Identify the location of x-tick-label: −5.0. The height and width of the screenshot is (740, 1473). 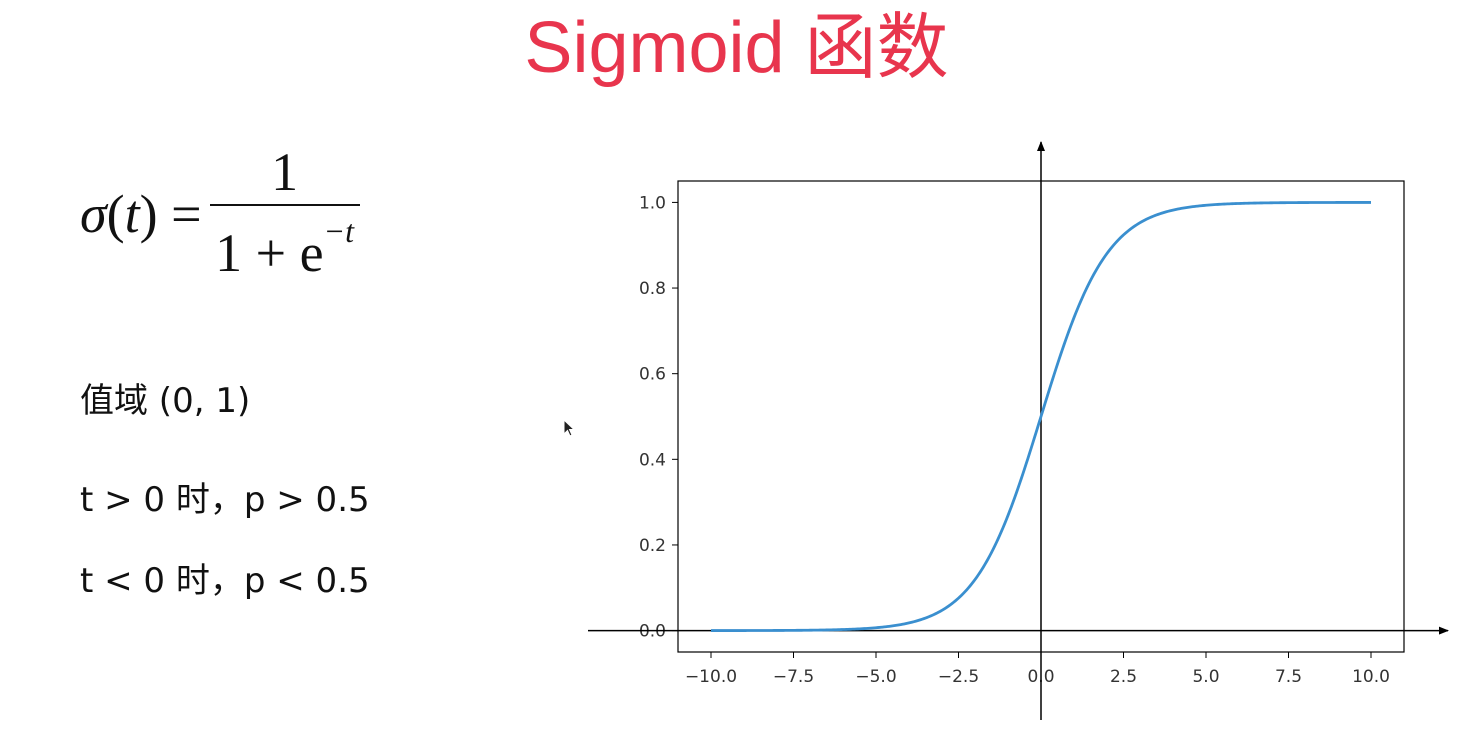
(875, 677).